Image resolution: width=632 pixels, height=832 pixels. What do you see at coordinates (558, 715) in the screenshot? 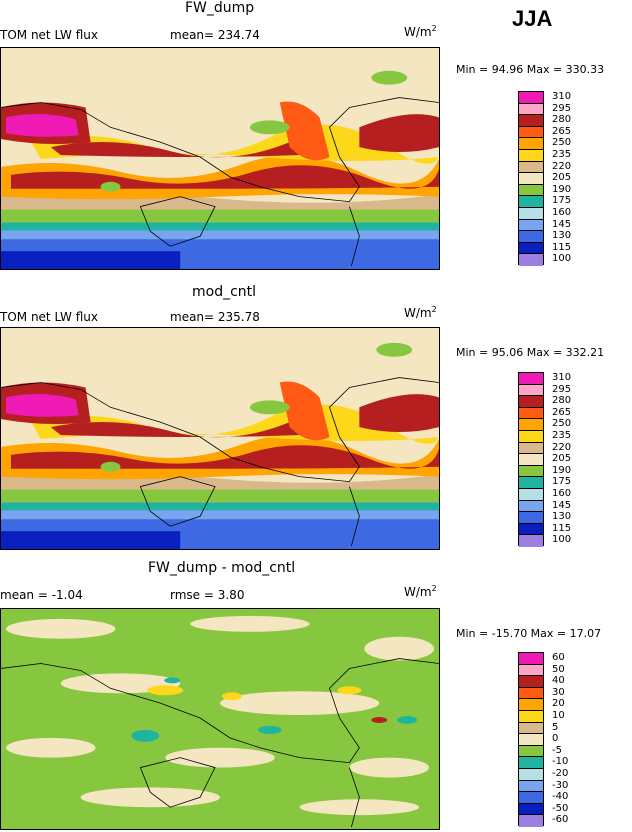
I see `colorbar-tick-label: 10` at bounding box center [558, 715].